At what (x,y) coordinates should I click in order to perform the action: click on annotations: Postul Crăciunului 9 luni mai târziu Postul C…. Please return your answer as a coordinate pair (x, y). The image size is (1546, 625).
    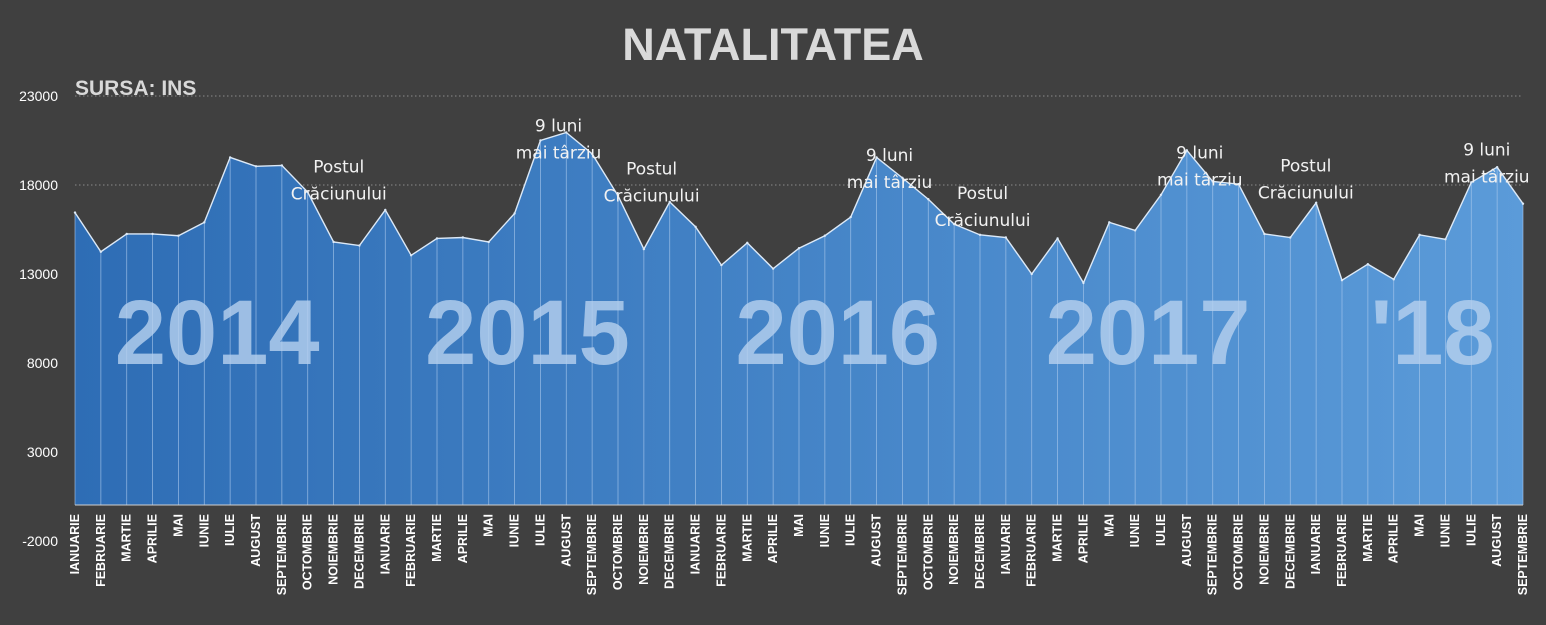
    Looking at the image, I should click on (910, 174).